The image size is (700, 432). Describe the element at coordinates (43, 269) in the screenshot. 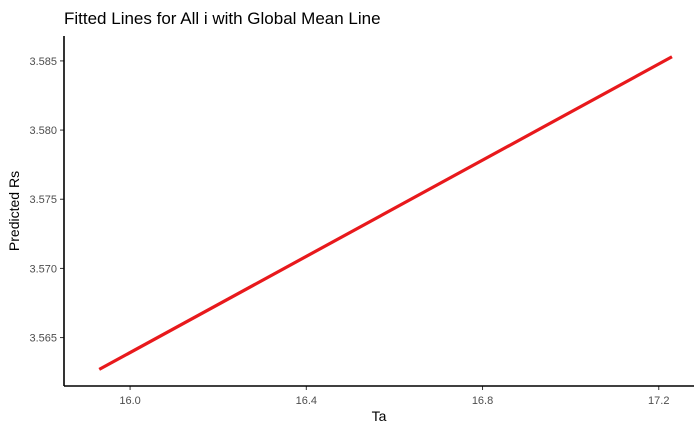

I see `y-tick-label: 3.570` at that location.